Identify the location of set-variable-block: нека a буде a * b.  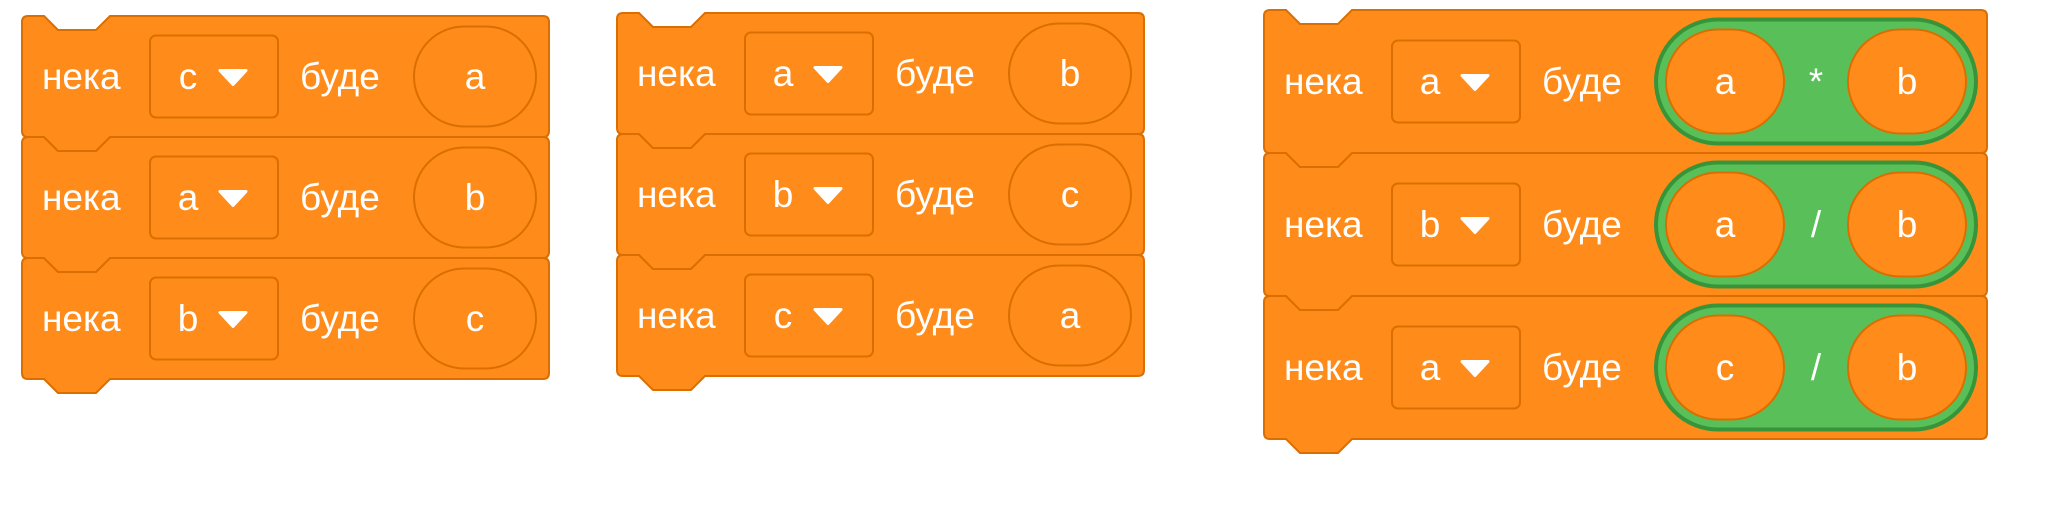
(1625, 88).